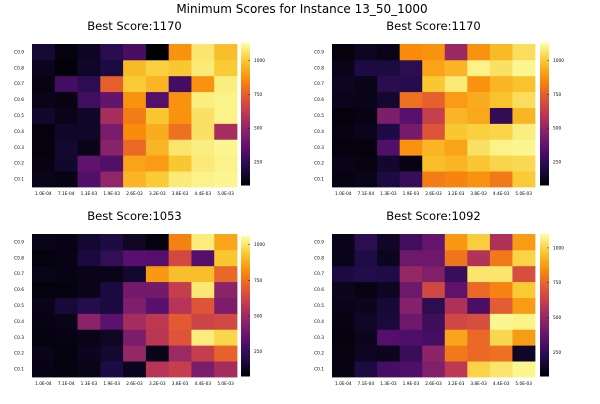  I want to click on colorbar-tick-label: 500, so click(258, 317).